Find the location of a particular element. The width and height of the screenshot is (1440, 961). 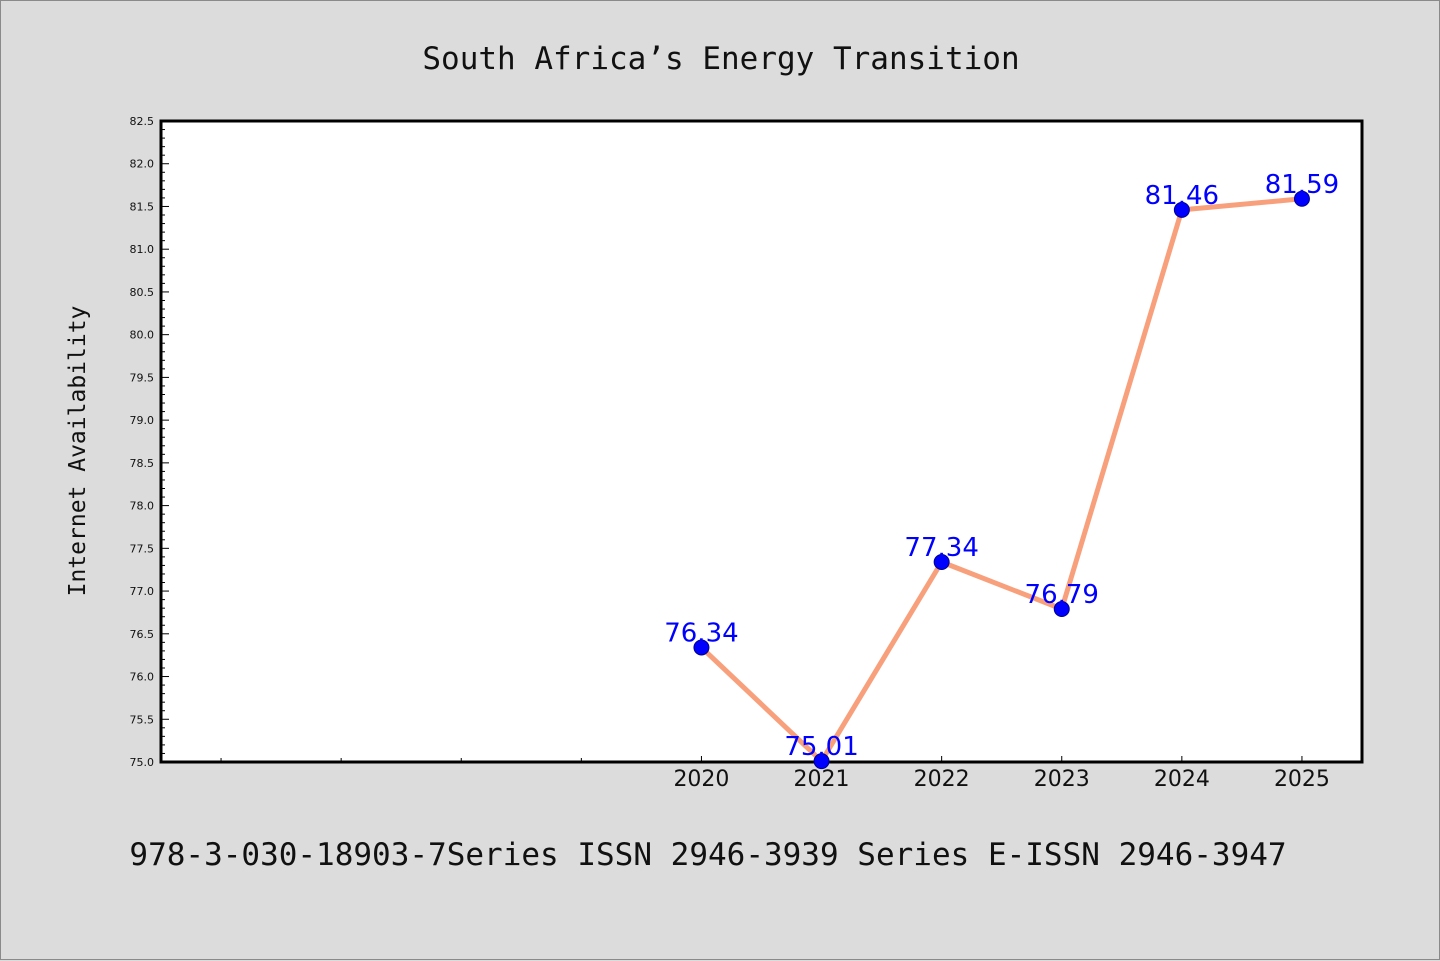

data-label: 81.46 is located at coordinates (1182, 196).